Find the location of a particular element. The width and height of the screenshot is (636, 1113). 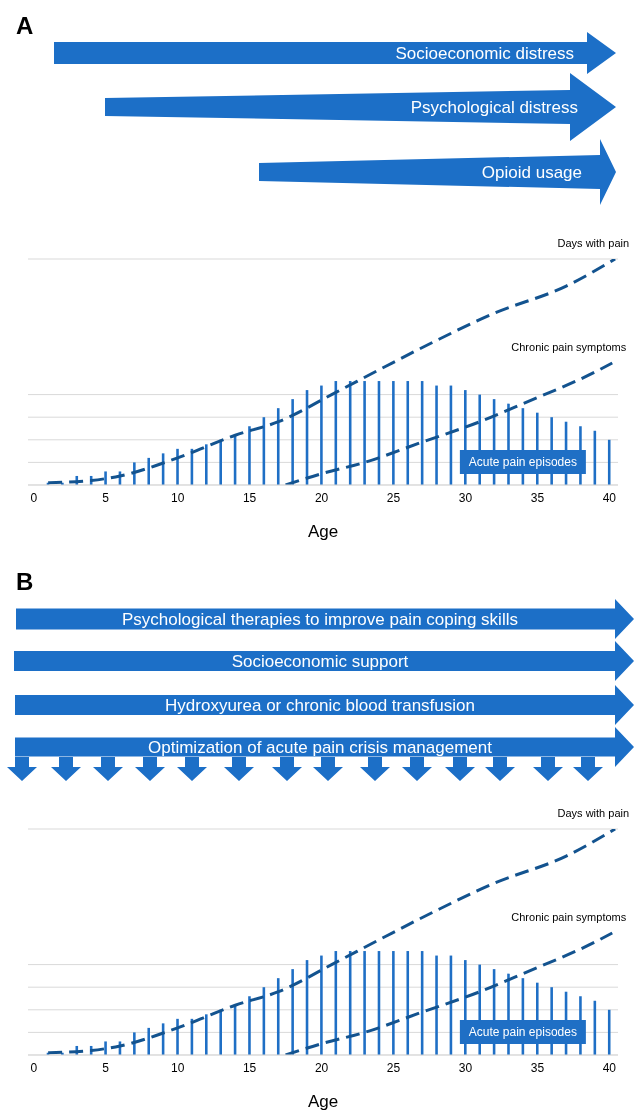

text: Opioid usage is located at coordinates (531, 172).